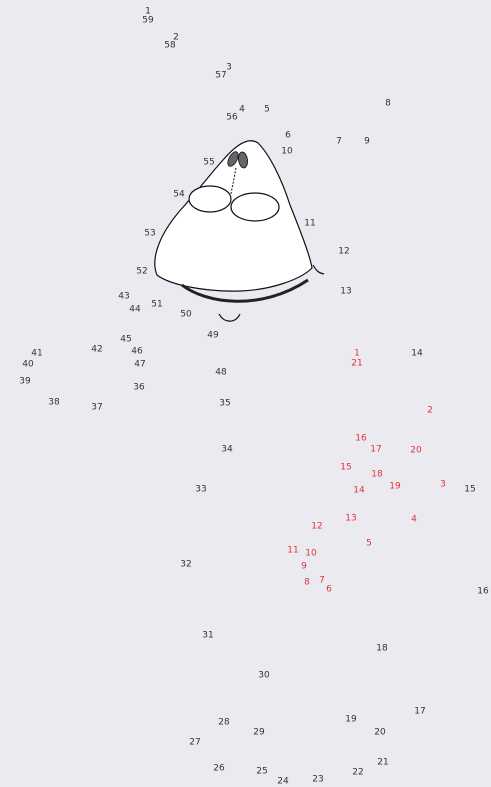 Image resolution: width=491 pixels, height=787 pixels. What do you see at coordinates (232, 117) in the screenshot?
I see `black-dot-number-56: 56` at bounding box center [232, 117].